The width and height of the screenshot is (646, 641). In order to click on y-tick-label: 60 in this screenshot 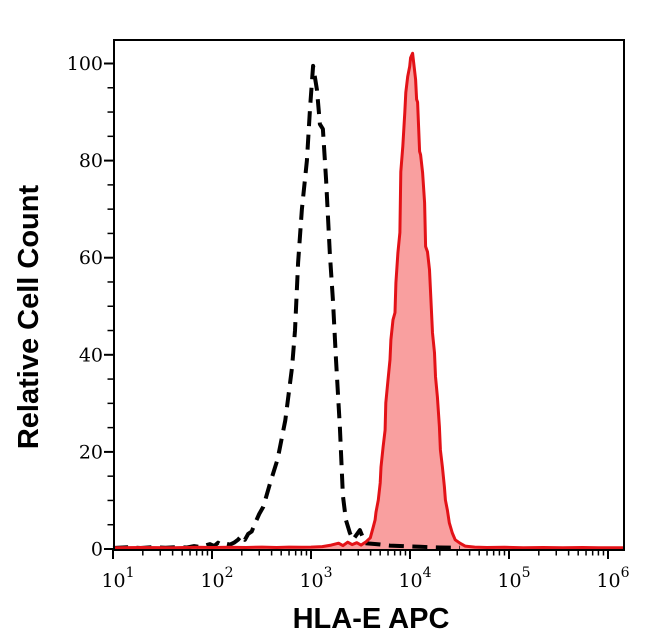, I will do `click(91, 258)`.